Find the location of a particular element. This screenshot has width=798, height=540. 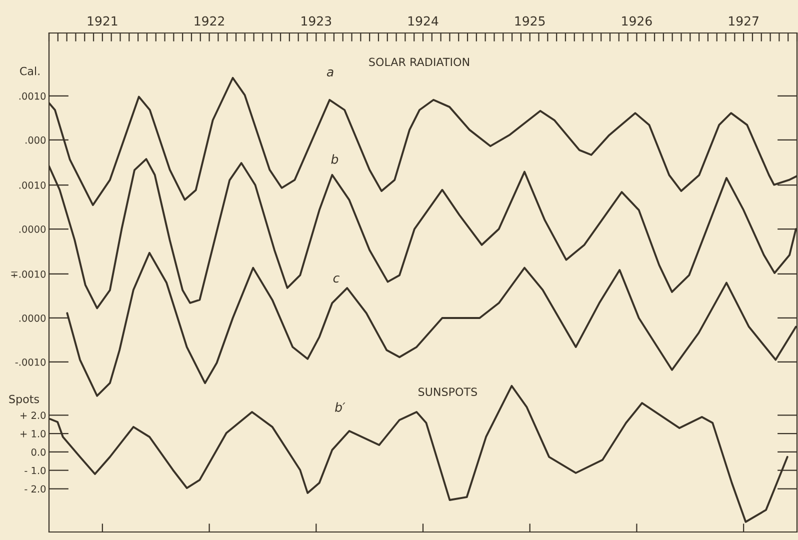

x-tick-label: 1921 is located at coordinates (103, 21).